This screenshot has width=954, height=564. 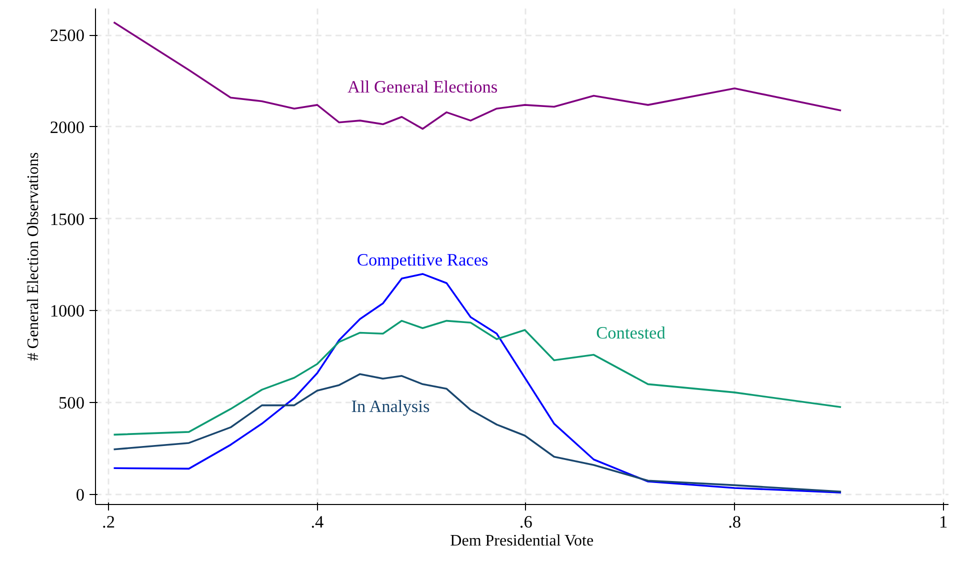 What do you see at coordinates (526, 522) in the screenshot?
I see `x-tick-label: .6` at bounding box center [526, 522].